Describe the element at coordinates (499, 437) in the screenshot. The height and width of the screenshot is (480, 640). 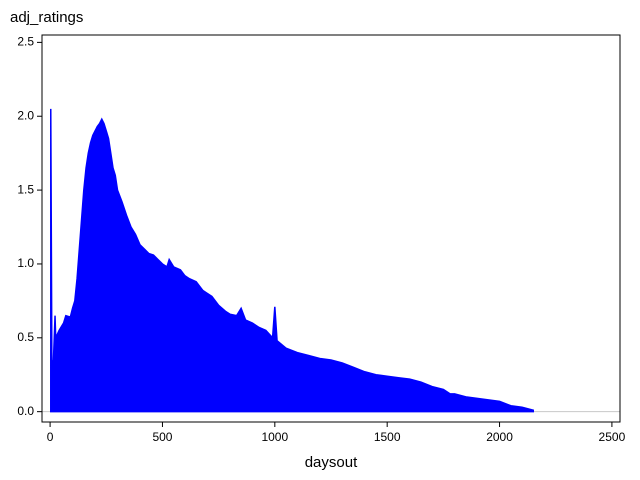
I see `x-tick-label: 2000` at that location.